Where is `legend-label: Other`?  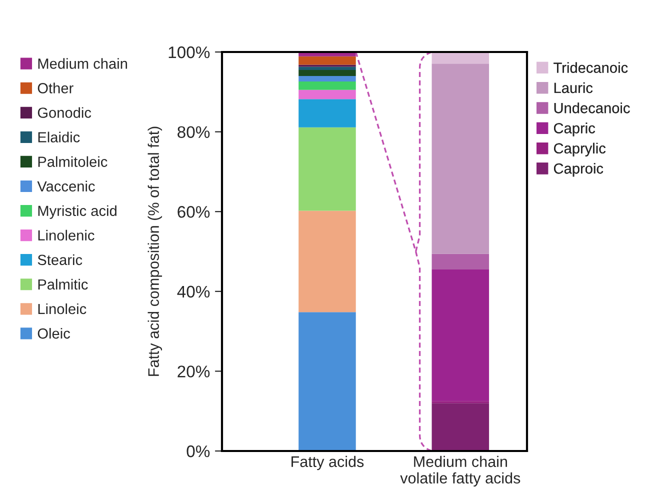
legend-label: Other is located at coordinates (56, 88).